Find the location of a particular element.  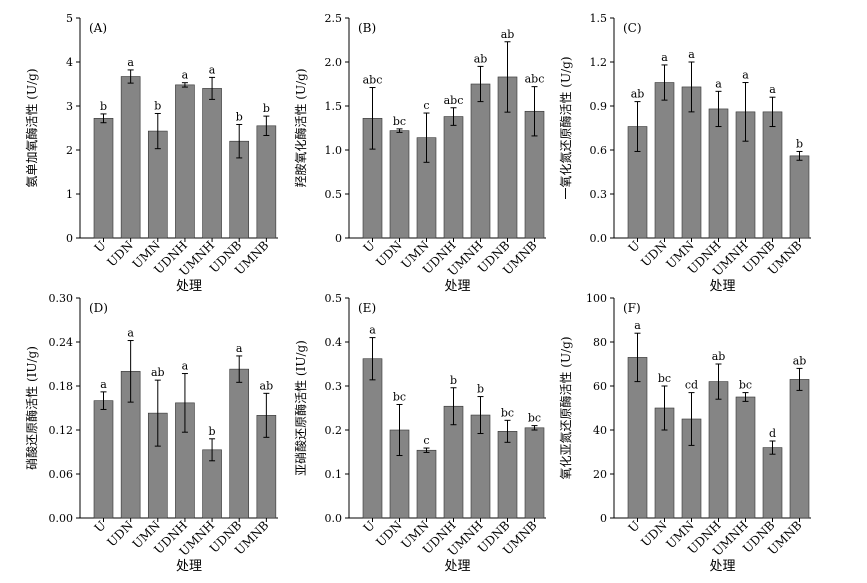

y-tick-label: 0.9 is located at coordinates (599, 106).